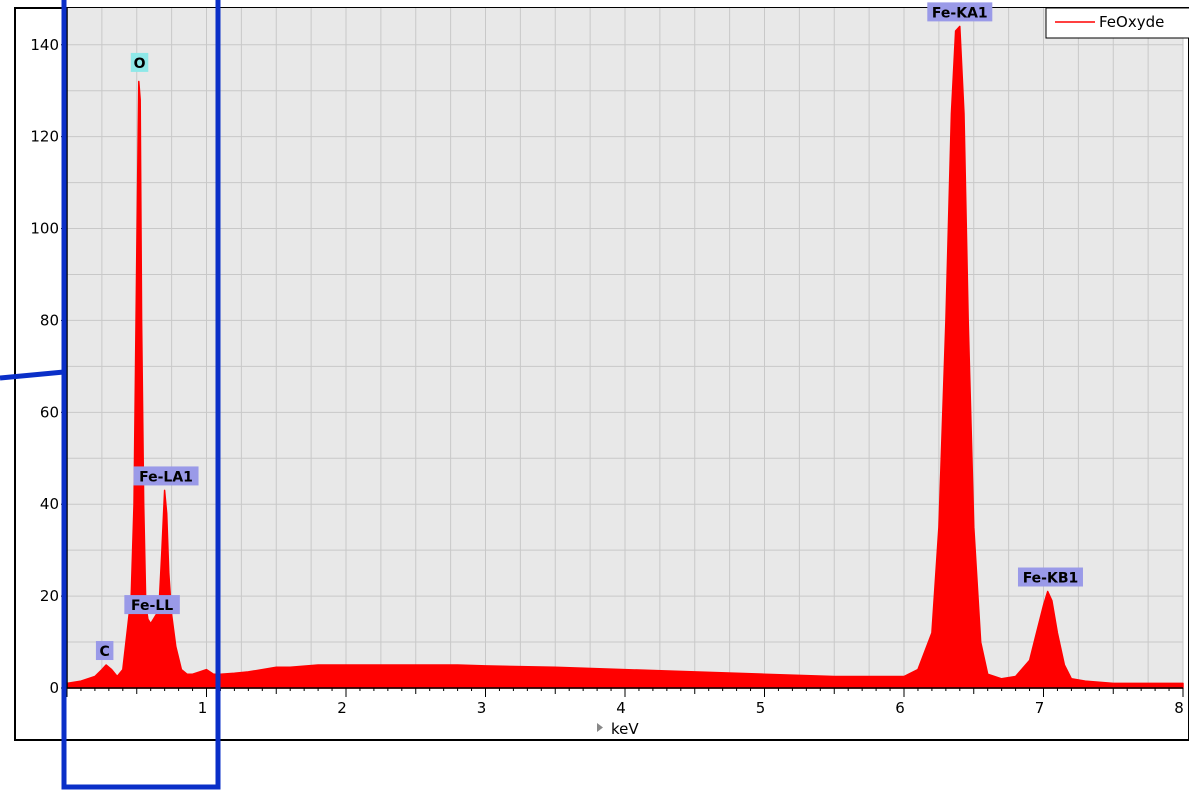  I want to click on highlight-box, so click(141, 395).